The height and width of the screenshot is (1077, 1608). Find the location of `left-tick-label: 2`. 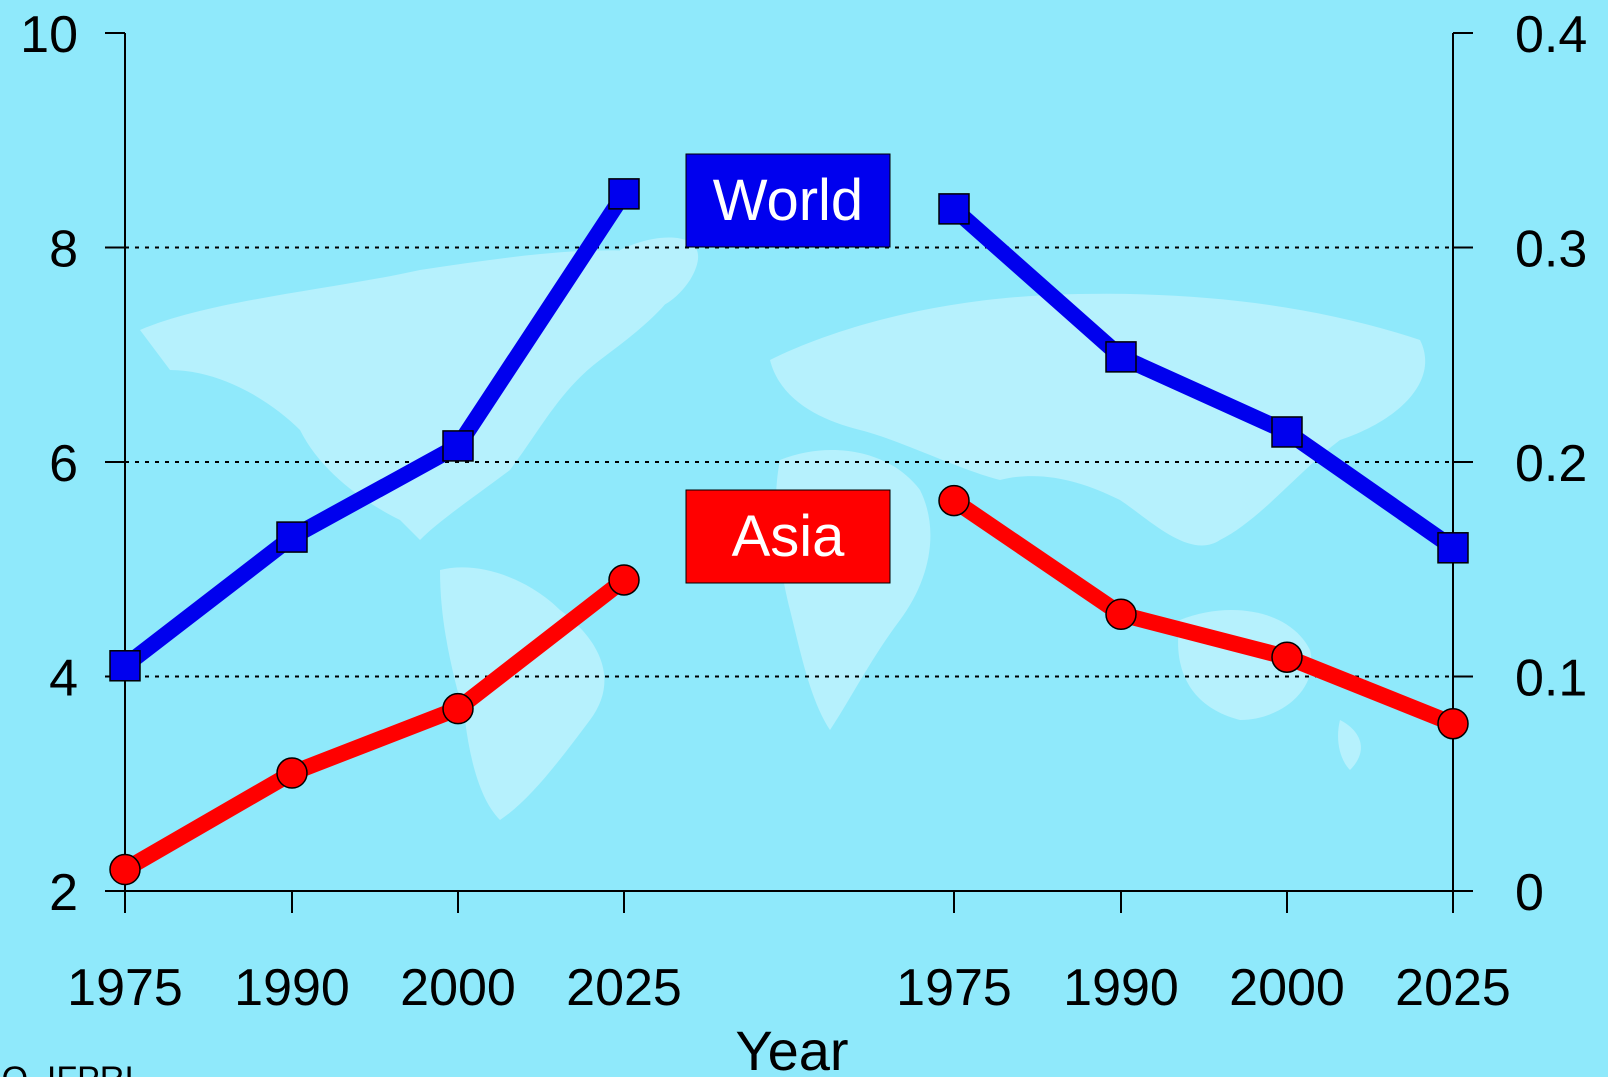

left-tick-label: 2 is located at coordinates (63, 893).